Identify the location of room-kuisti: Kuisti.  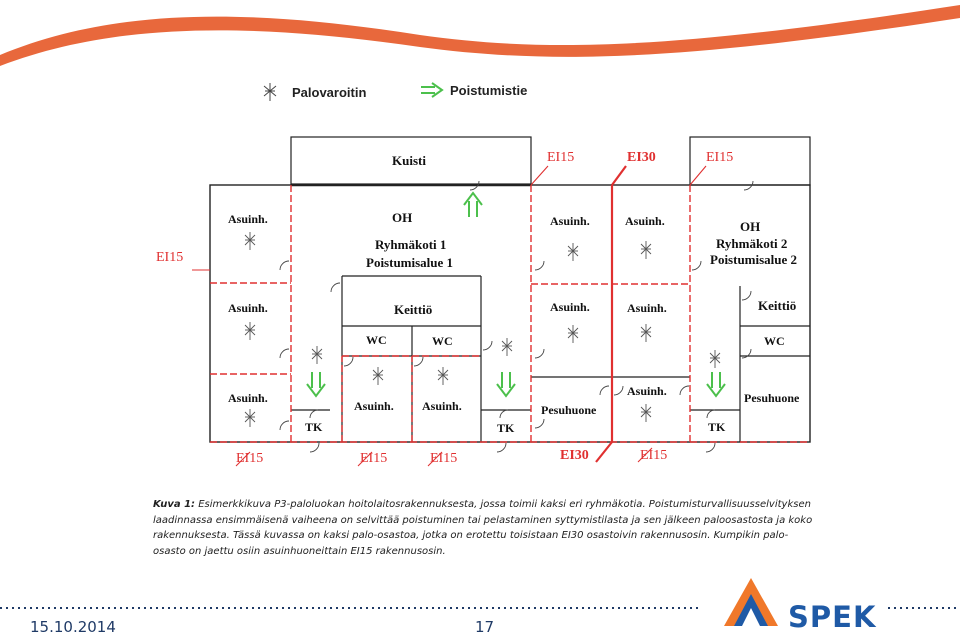
(409, 160).